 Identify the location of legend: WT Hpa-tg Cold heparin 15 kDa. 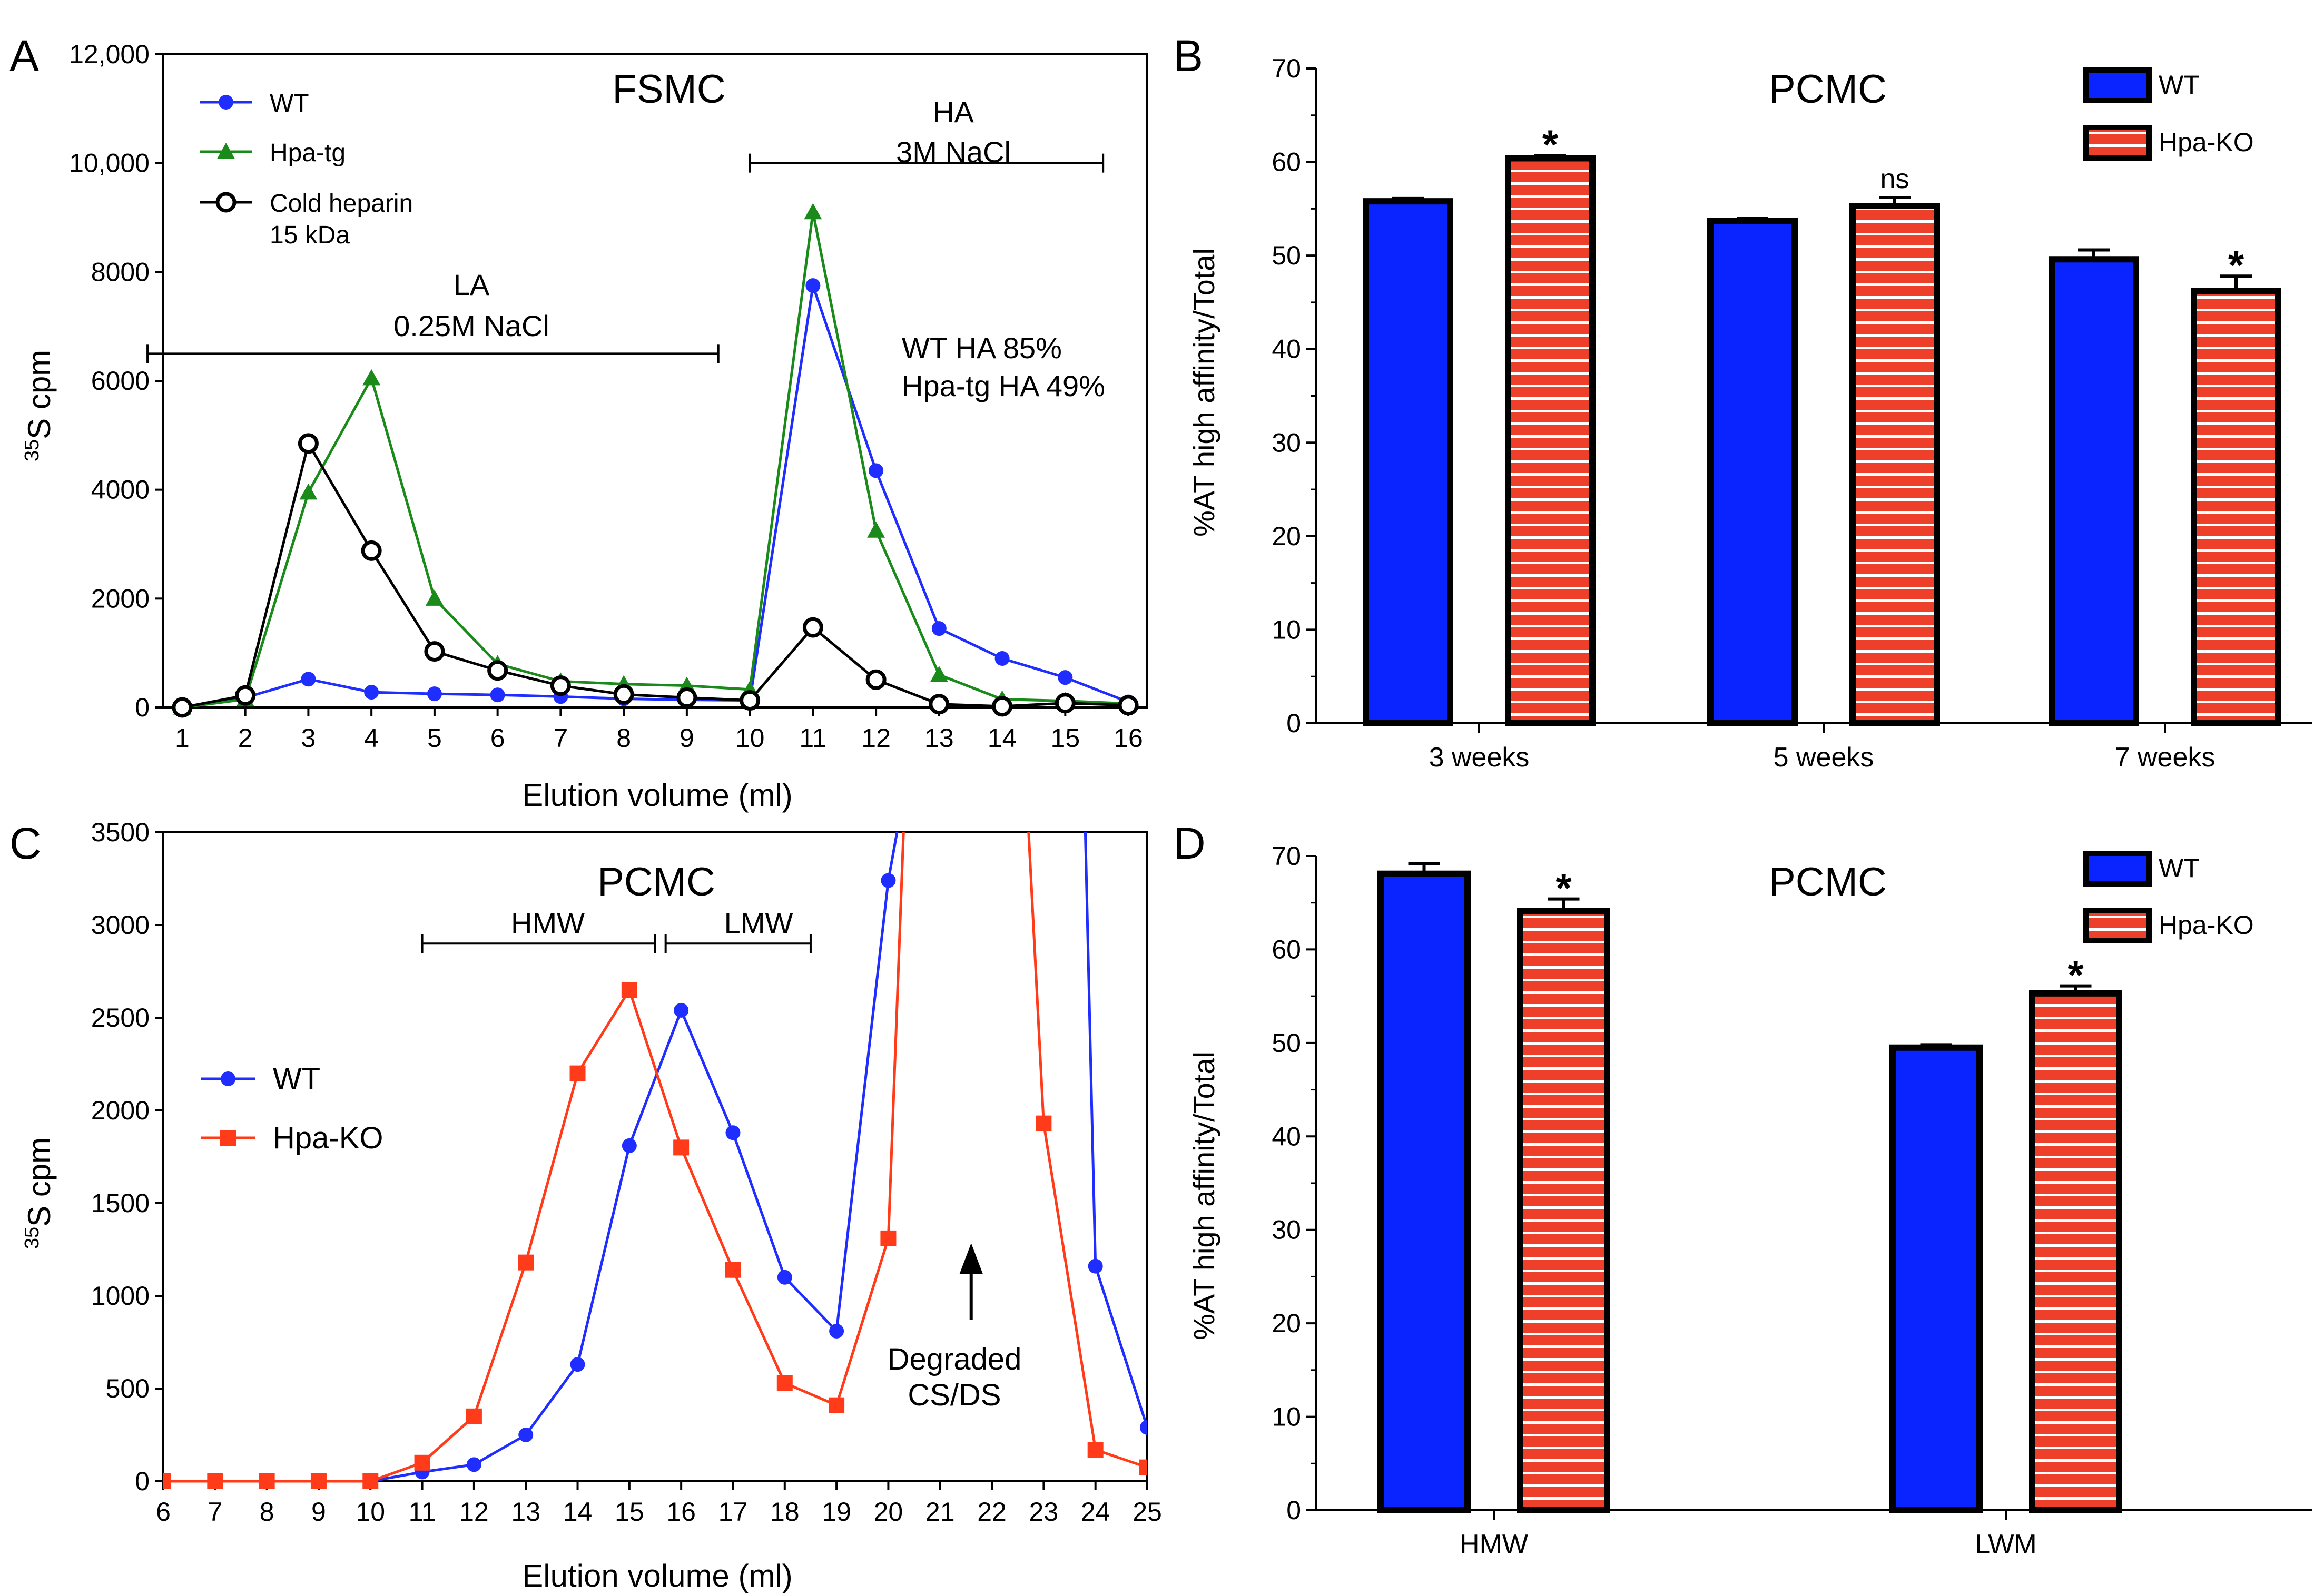
(342, 169).